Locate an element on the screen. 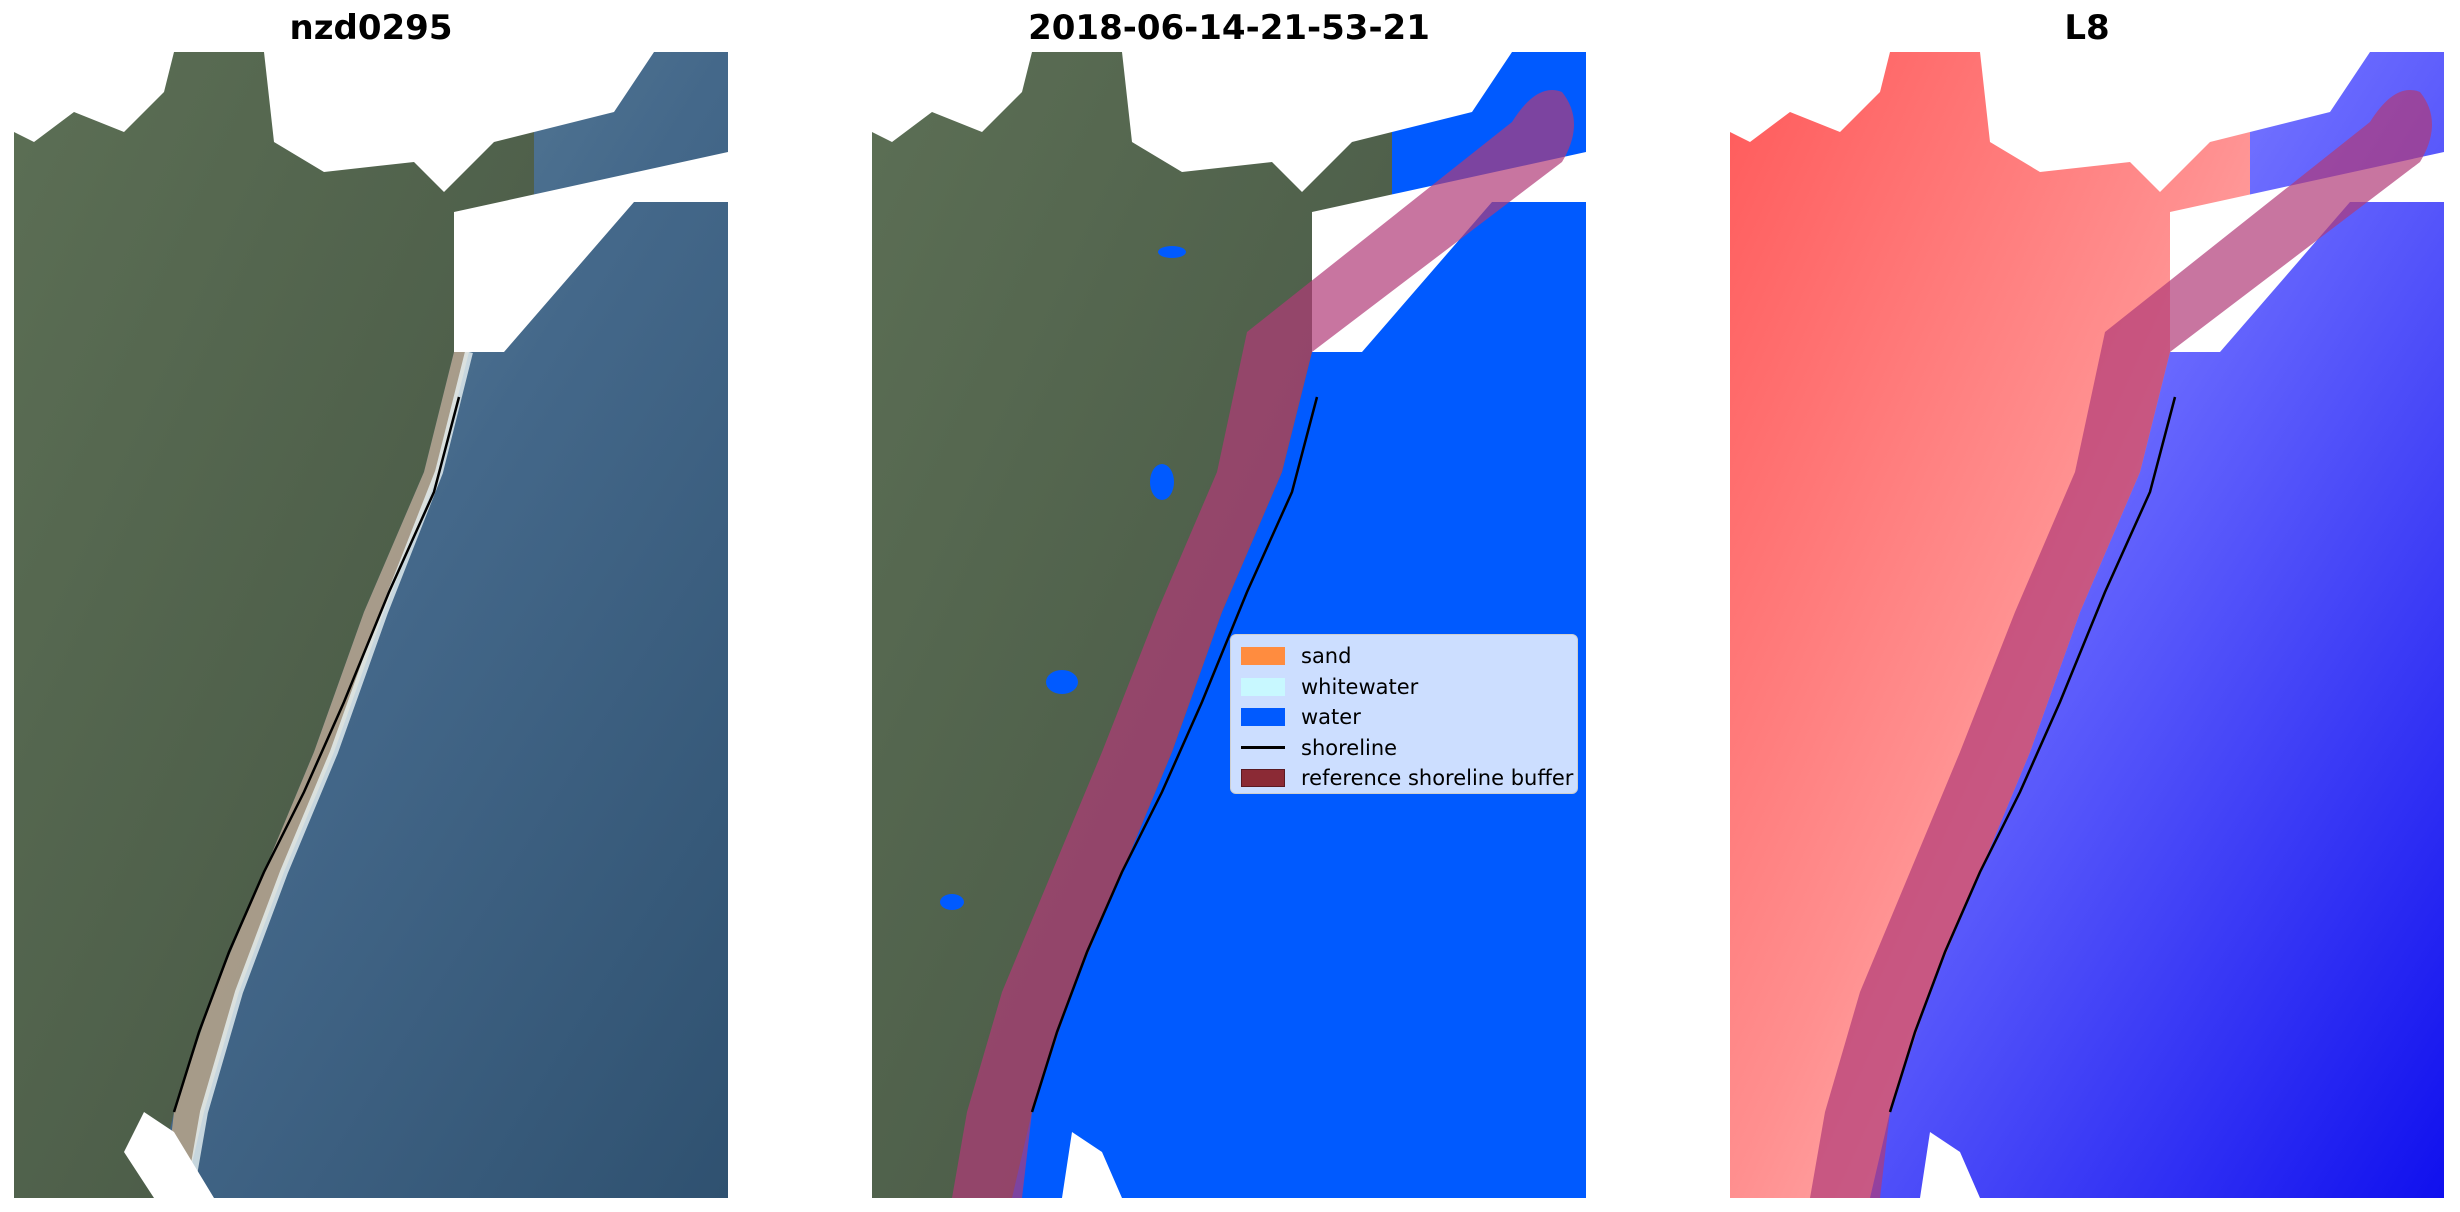  legend-item-reference-buffer: reference shoreline buffer is located at coordinates (1407, 778).